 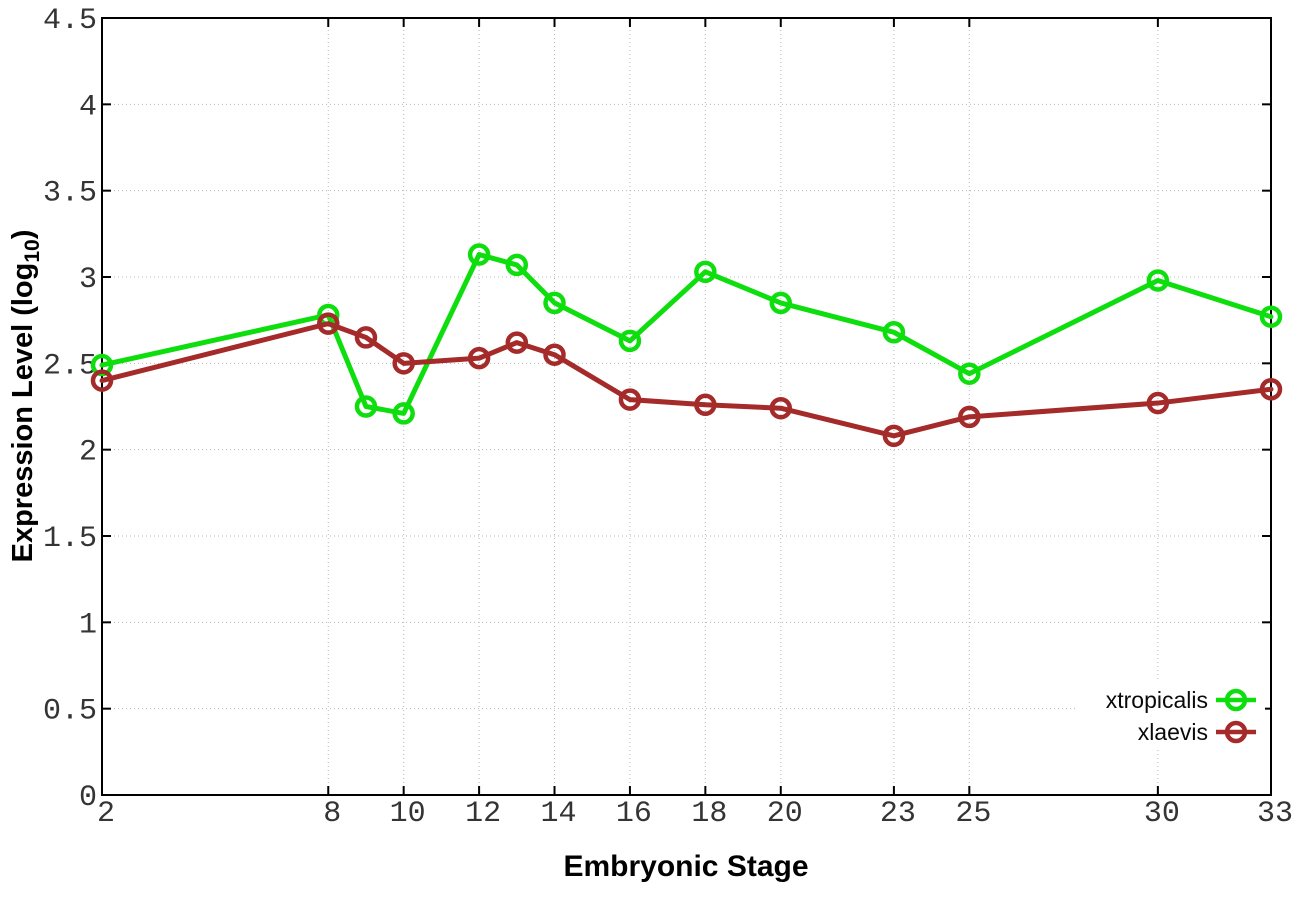 I want to click on x-tick-label: 16, so click(x=634, y=814).